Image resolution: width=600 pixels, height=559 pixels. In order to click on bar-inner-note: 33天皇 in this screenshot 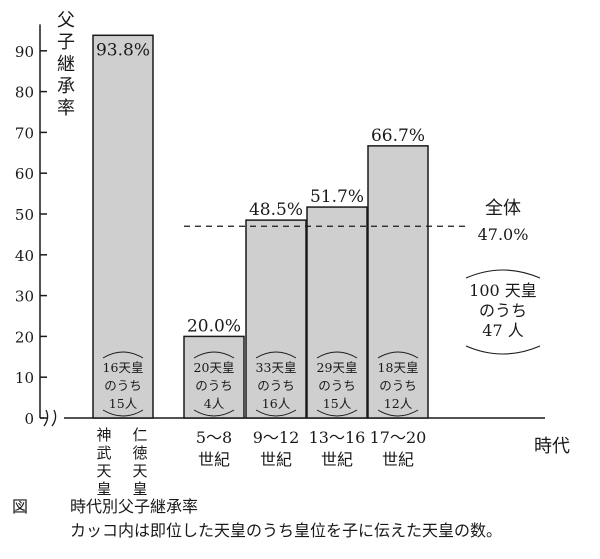, I will do `click(276, 367)`.